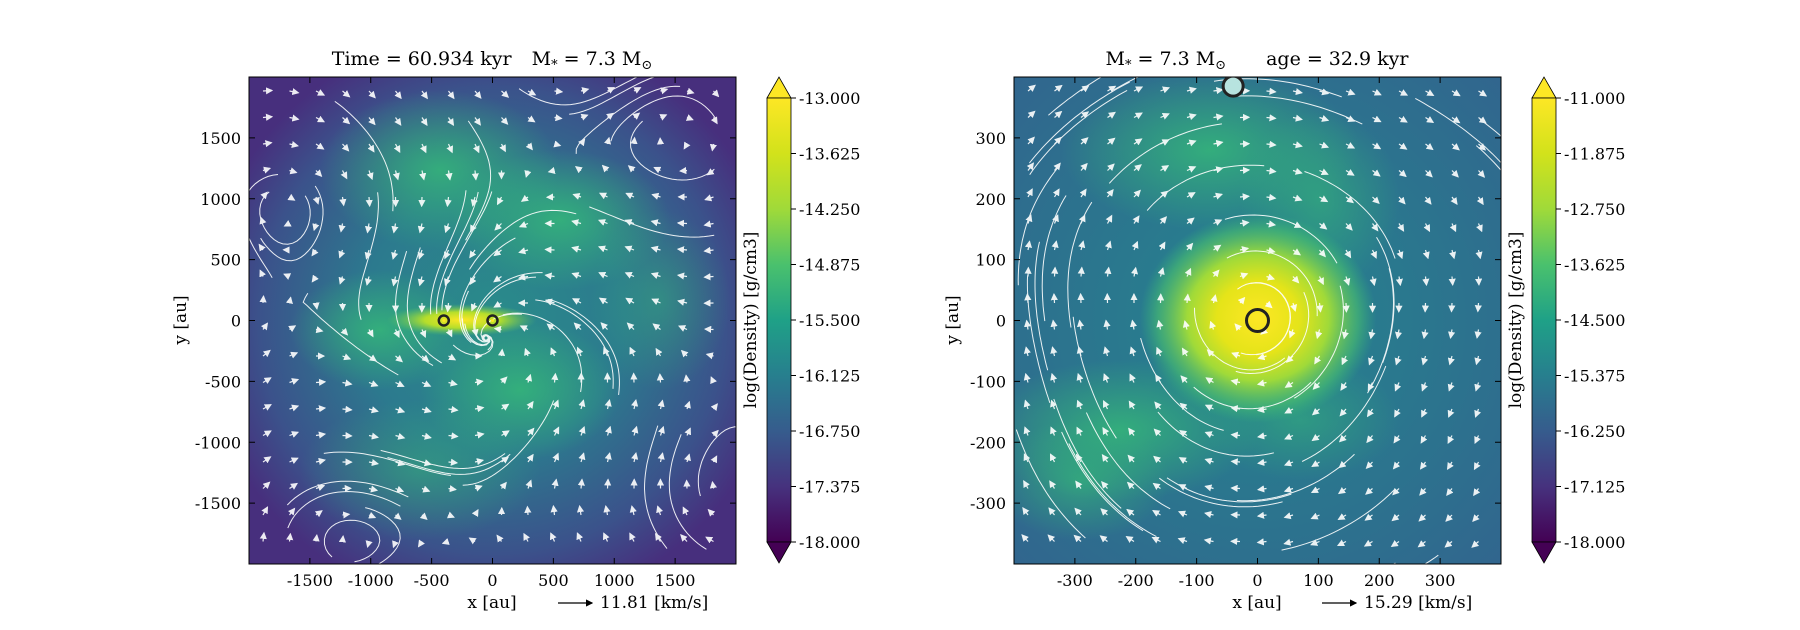 The height and width of the screenshot is (630, 1800). Describe the element at coordinates (988, 503) in the screenshot. I see `y-tick-label: -300` at that location.